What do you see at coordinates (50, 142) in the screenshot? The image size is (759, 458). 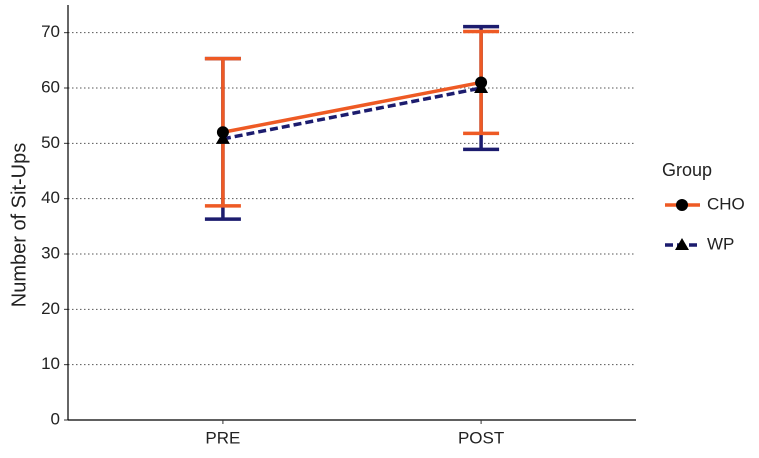 I see `y-tick-label: 50` at bounding box center [50, 142].